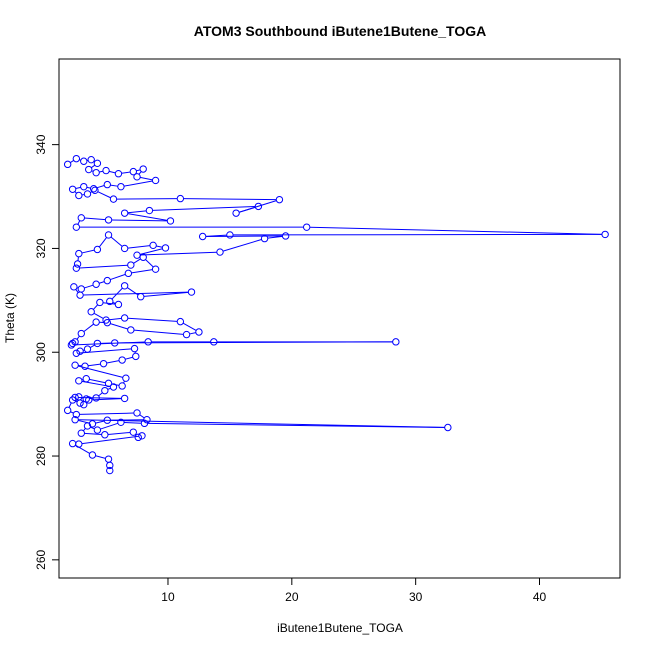 Image resolution: width=650 pixels, height=650 pixels. I want to click on y-tick-label: 280, so click(41, 456).